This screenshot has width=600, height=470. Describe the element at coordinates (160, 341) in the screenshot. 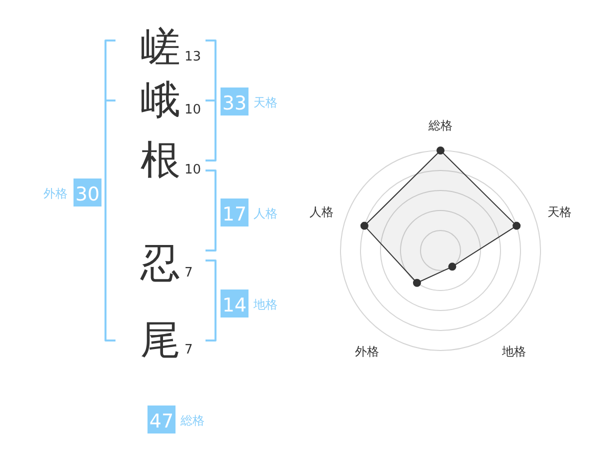

I see `category-label: 尾` at that location.